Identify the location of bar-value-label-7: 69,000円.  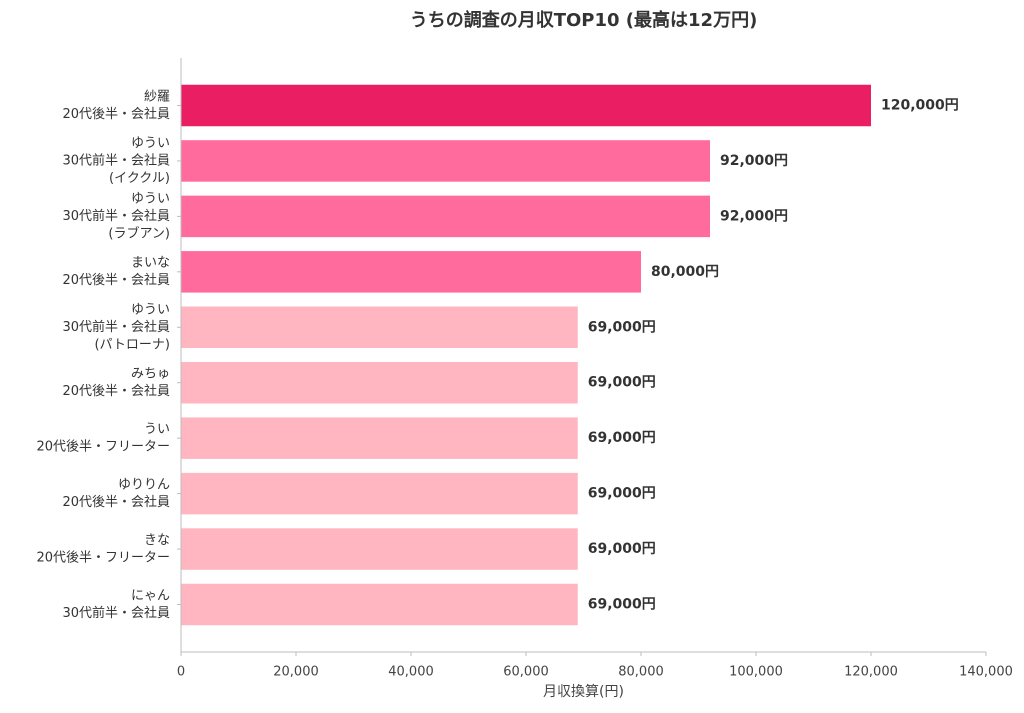
(622, 438).